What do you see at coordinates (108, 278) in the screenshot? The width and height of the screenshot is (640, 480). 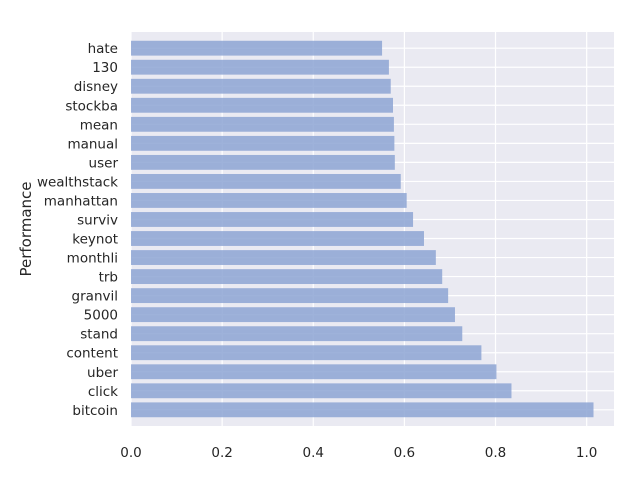 I see `y-tick-label: trb` at bounding box center [108, 278].